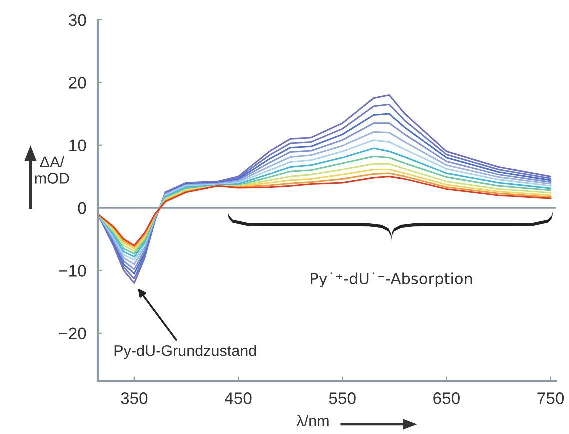 Image resolution: width=569 pixels, height=434 pixels. I want to click on x-axis-title: λ/nm, so click(312, 421).